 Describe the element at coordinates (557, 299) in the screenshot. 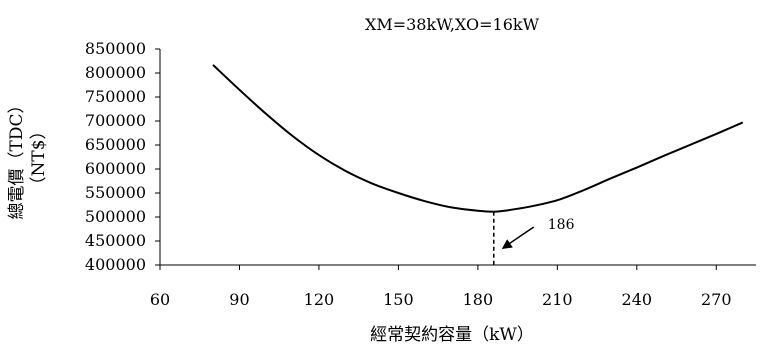

I see `x-tick-label: 210` at that location.